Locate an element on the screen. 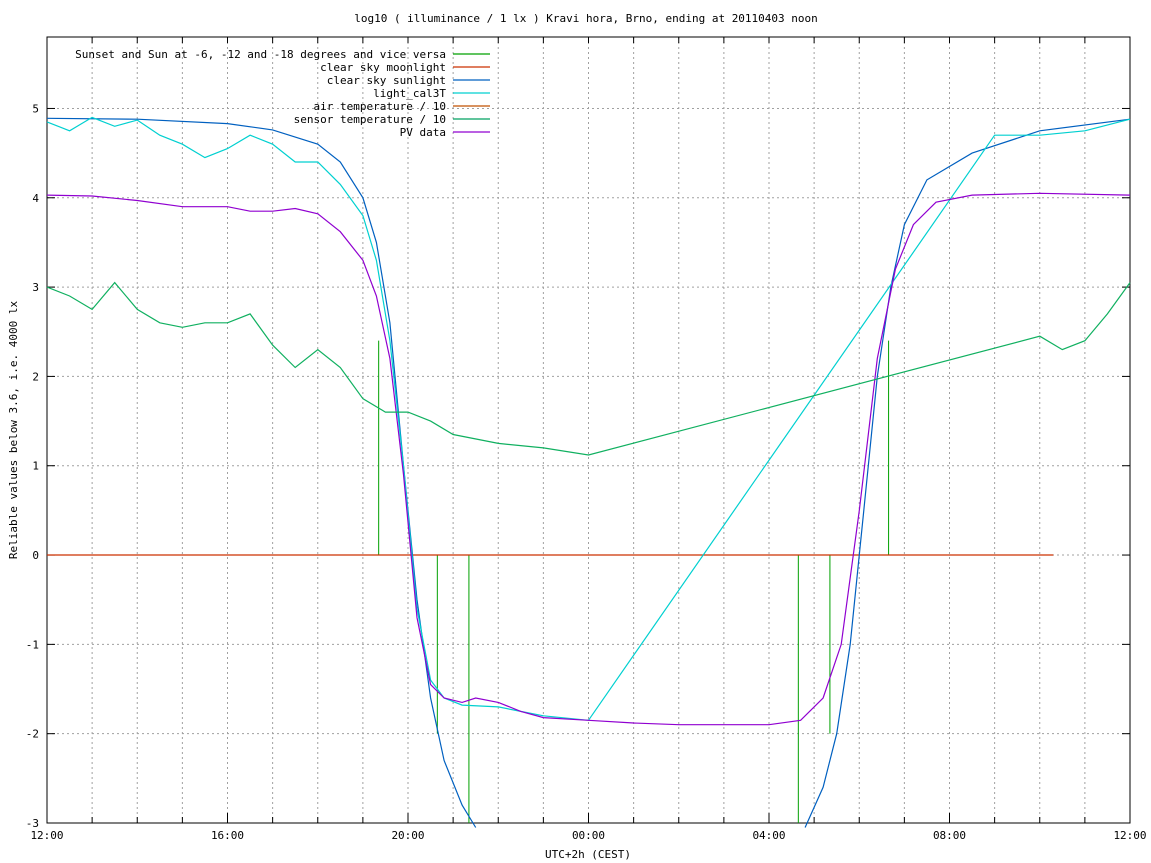  legend-label: sensor temperature / 10 is located at coordinates (370, 119).